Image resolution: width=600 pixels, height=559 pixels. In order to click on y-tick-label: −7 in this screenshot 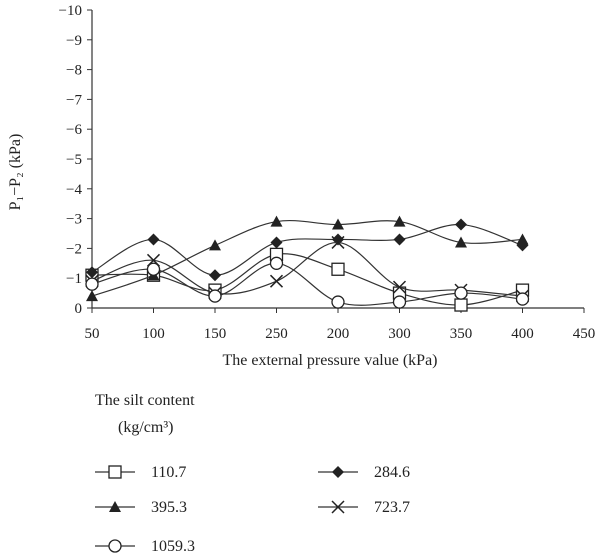, I will do `click(74, 100)`.